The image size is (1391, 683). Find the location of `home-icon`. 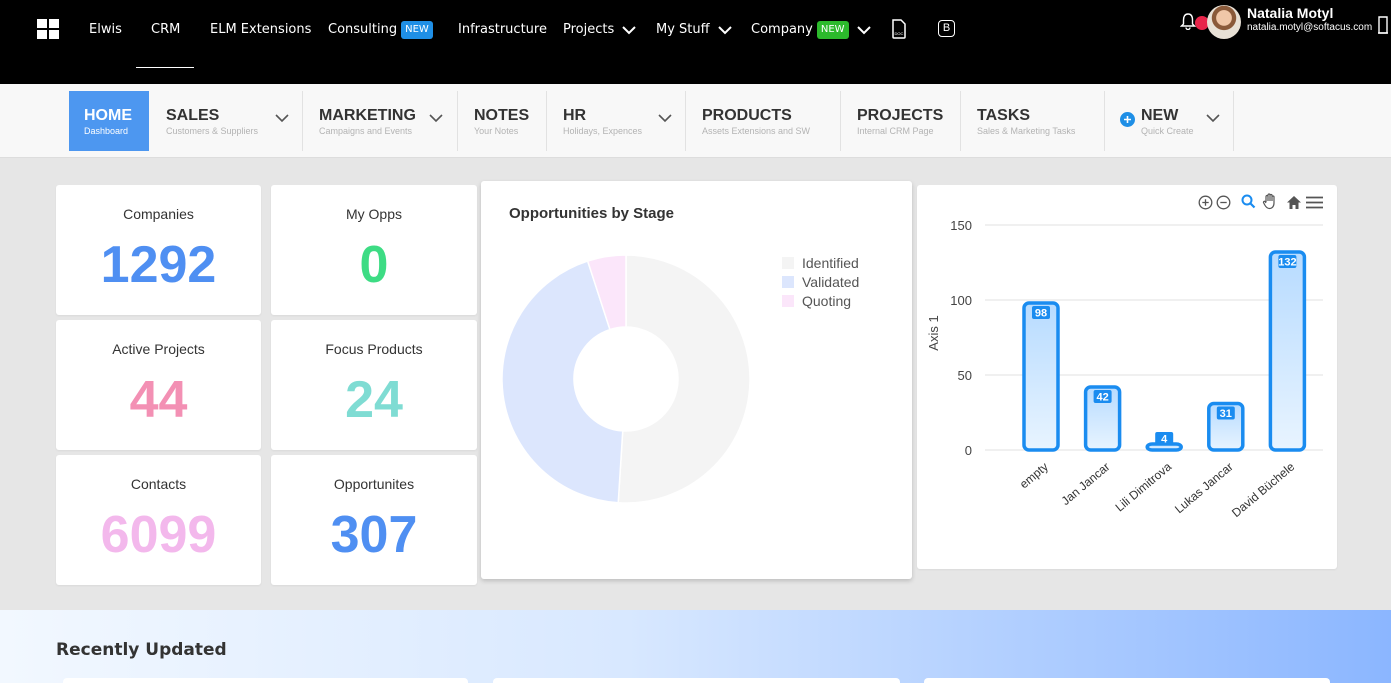

home-icon is located at coordinates (1294, 202).